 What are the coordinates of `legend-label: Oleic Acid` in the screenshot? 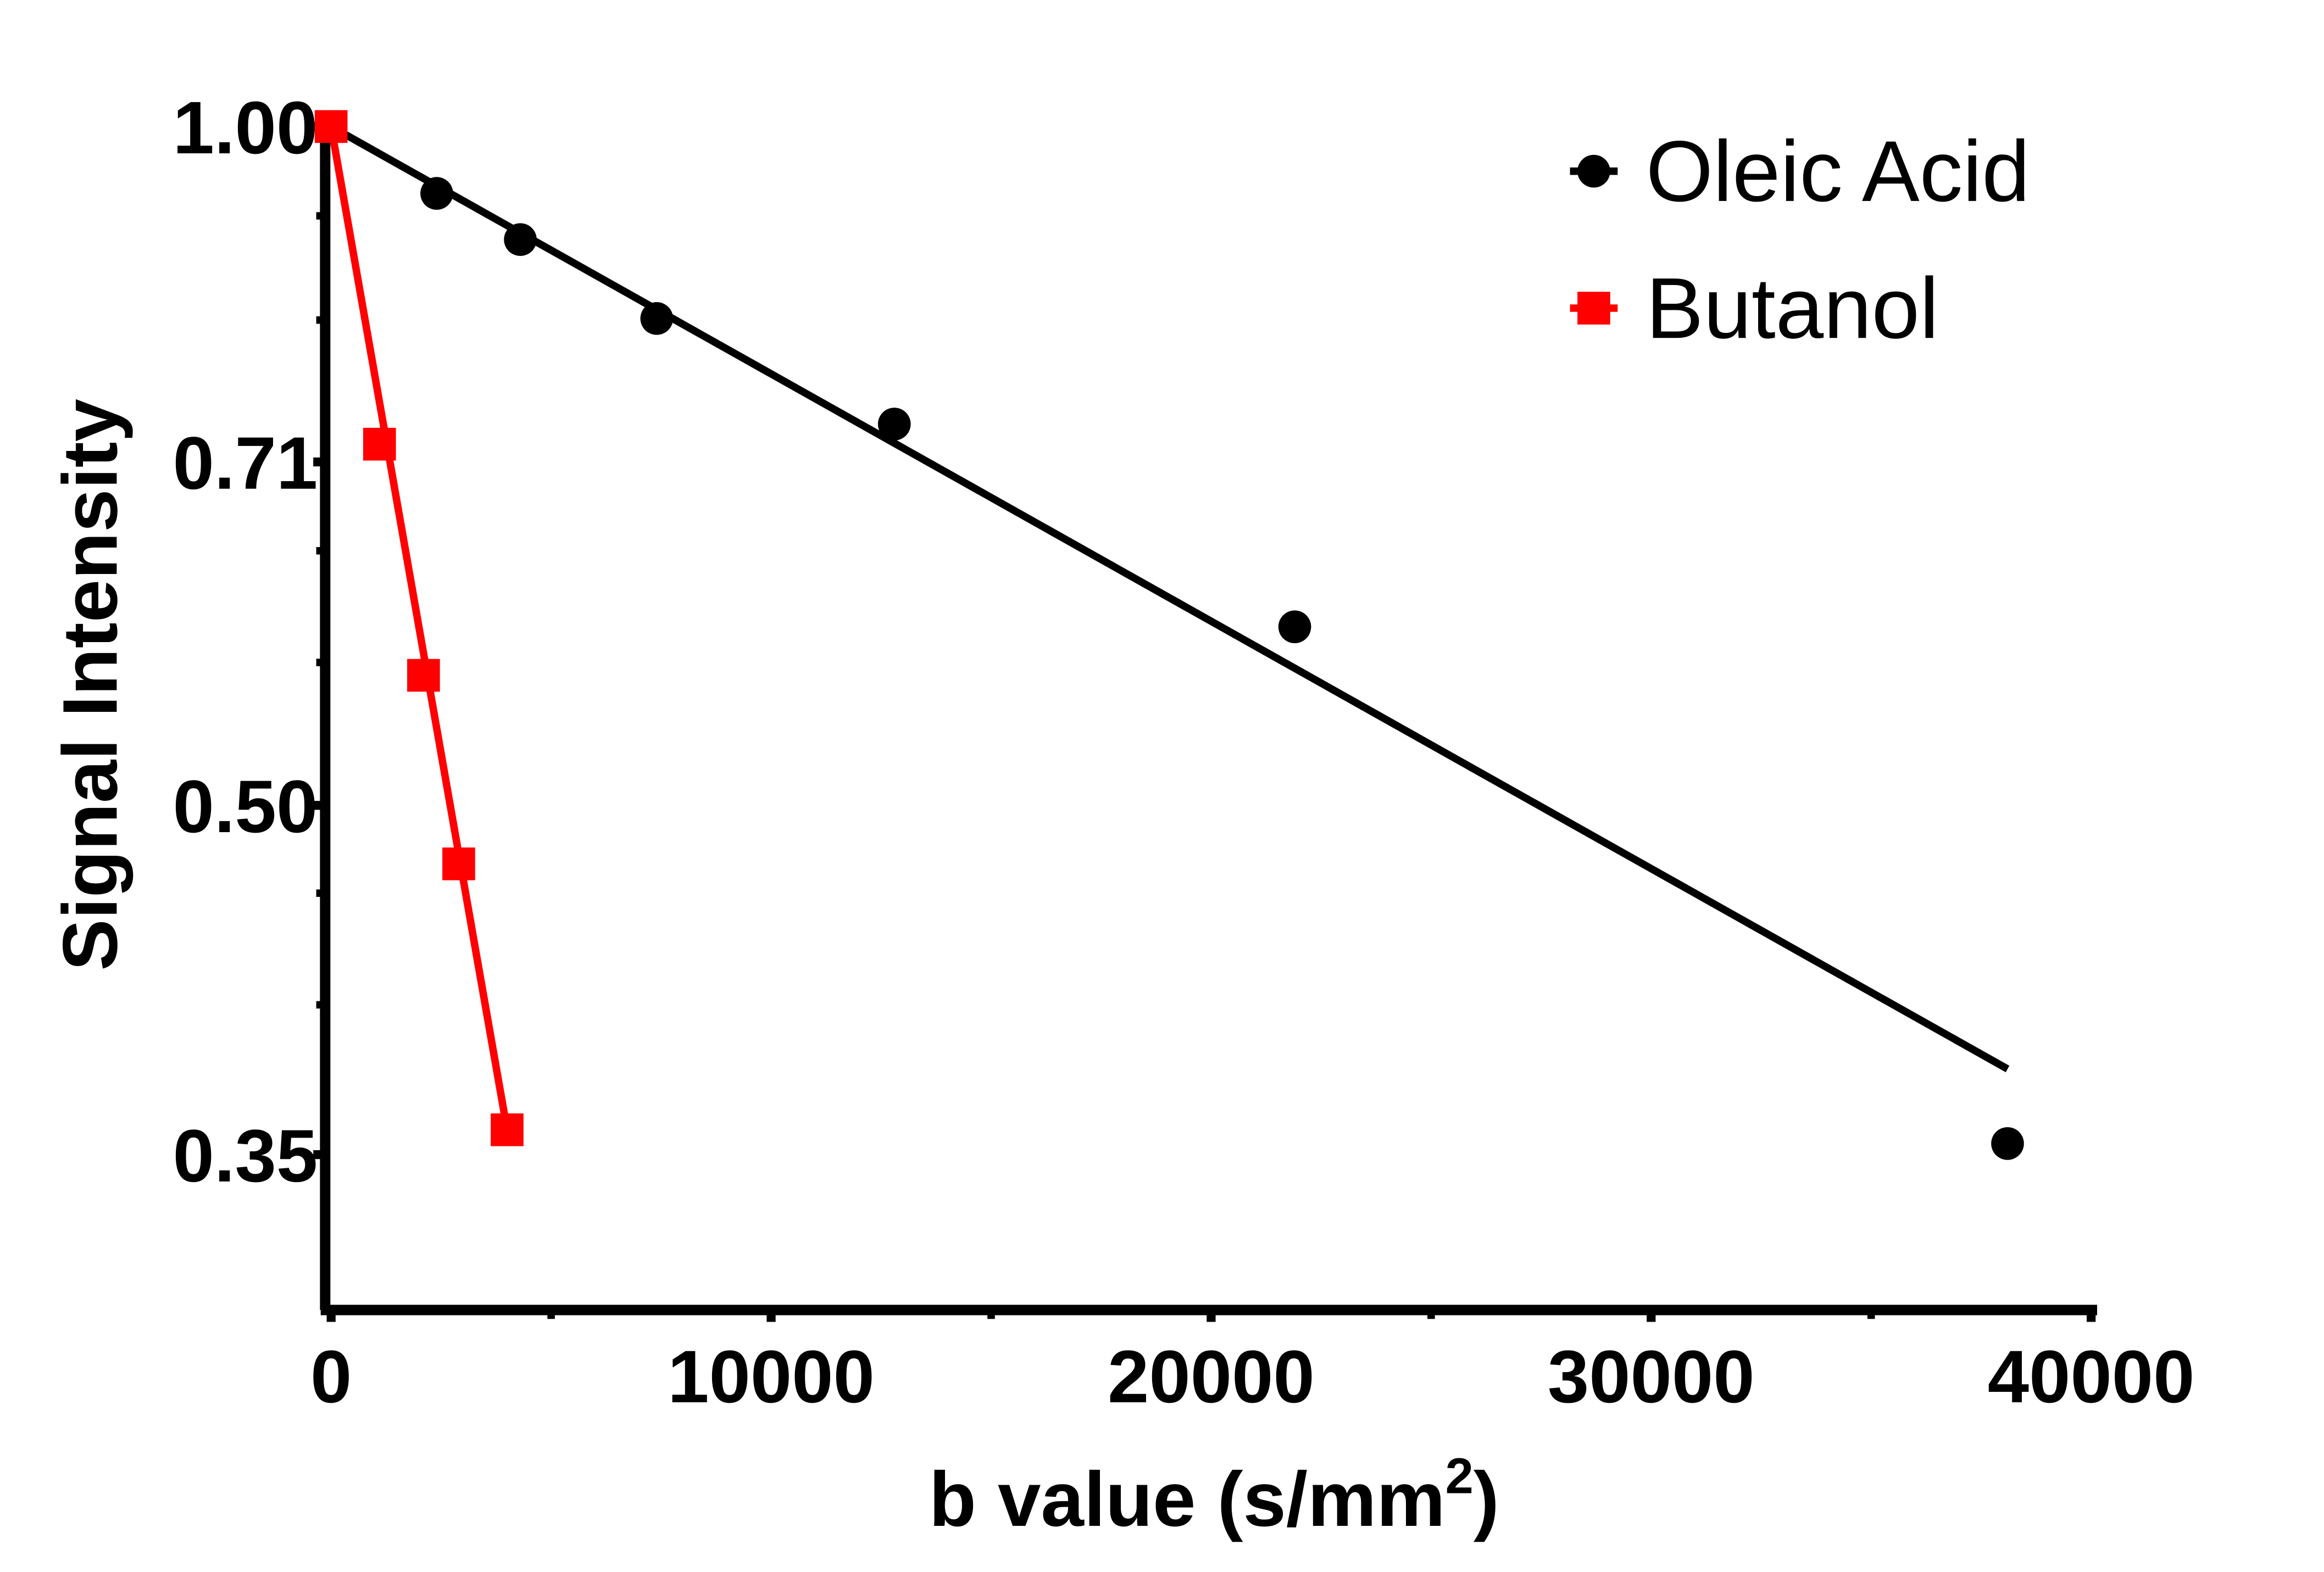 It's located at (1838, 172).